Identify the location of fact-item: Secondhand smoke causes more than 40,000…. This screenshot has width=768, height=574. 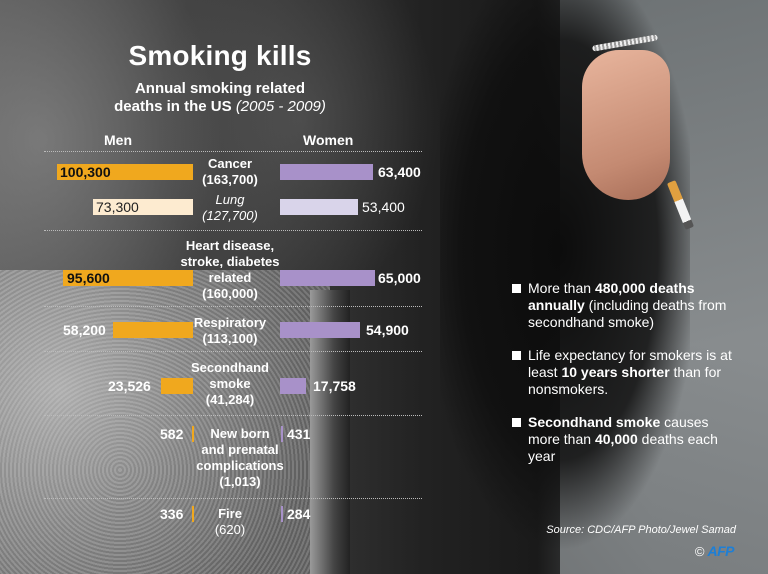
(622, 439).